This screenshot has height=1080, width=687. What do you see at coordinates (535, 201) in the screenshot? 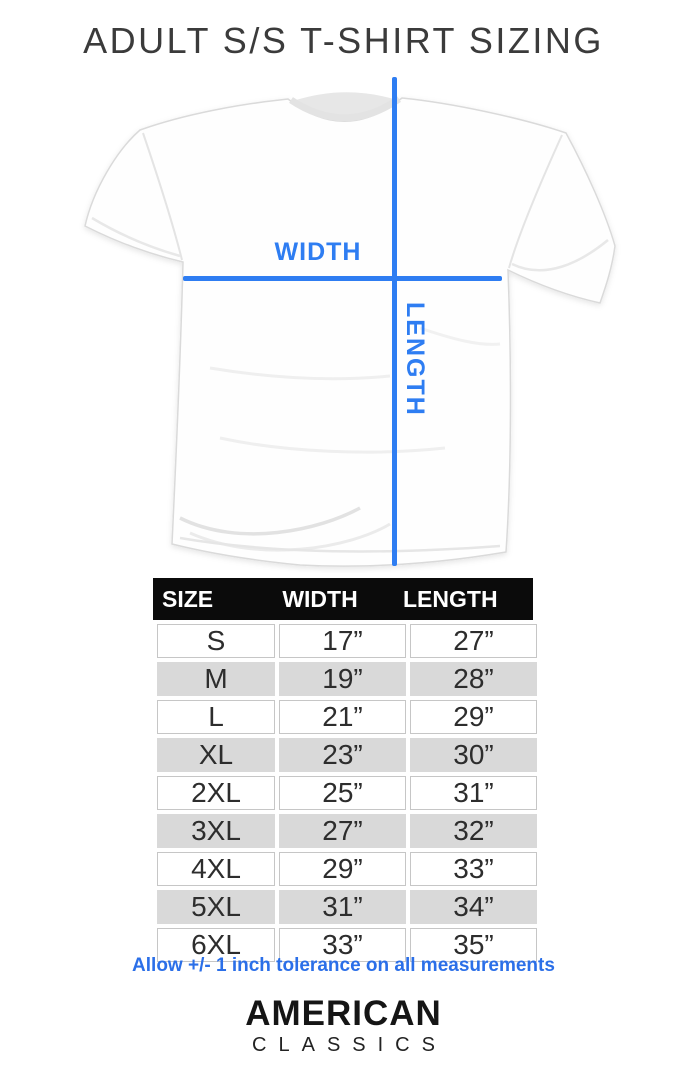
I see `right-armhole-seam` at bounding box center [535, 201].